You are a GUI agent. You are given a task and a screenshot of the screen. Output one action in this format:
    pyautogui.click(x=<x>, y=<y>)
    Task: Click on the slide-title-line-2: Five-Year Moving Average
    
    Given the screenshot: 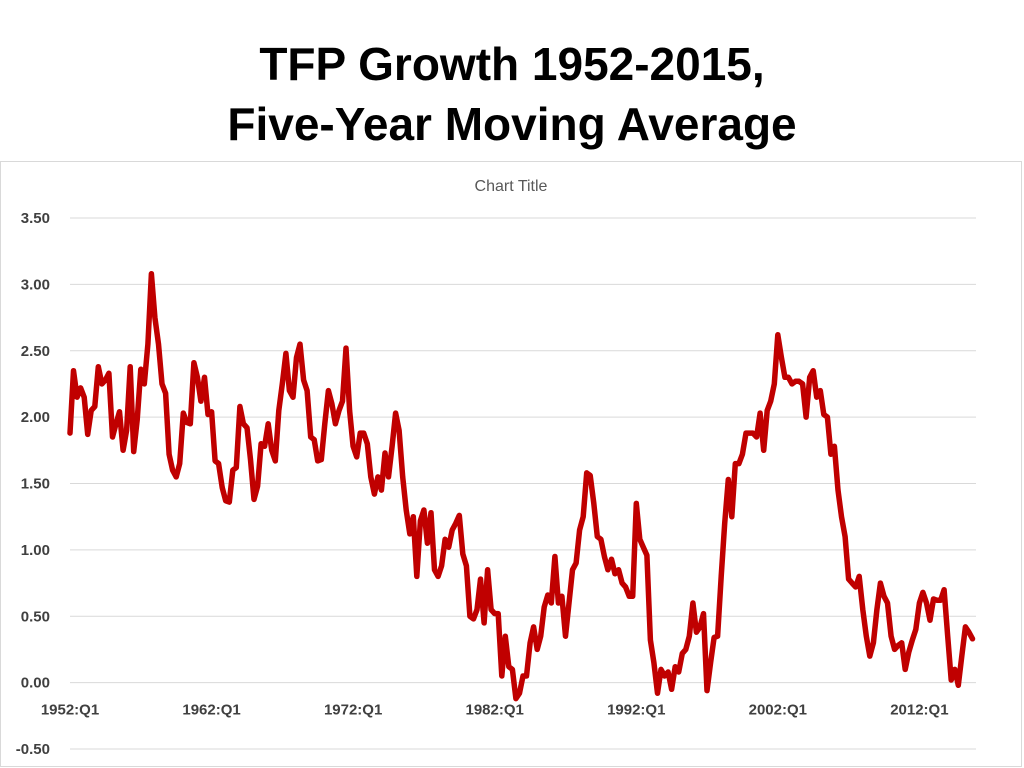 What is the action you would take?
    pyautogui.click(x=512, y=124)
    